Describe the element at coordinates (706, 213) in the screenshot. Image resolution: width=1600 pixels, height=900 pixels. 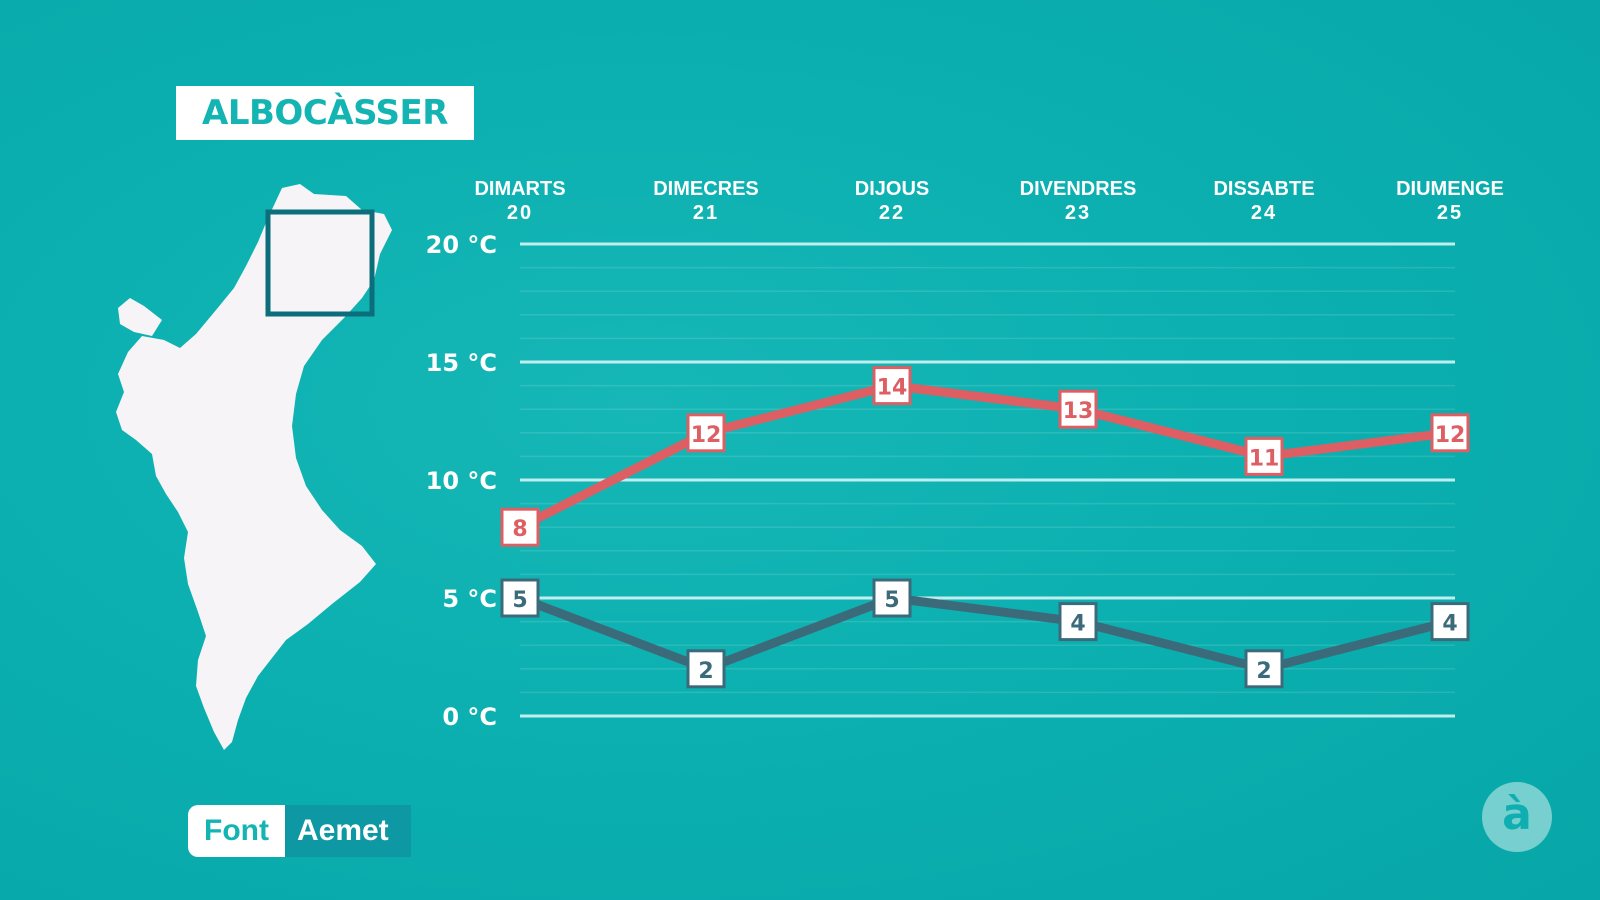
I see `x-tick-date: 21` at that location.